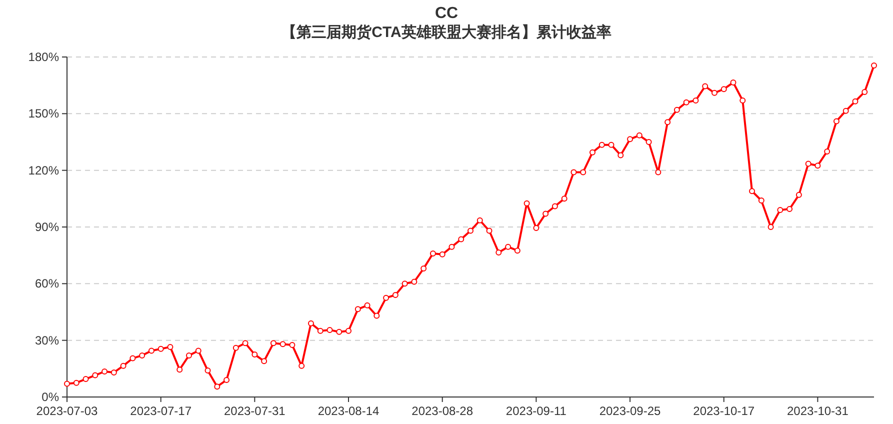 The height and width of the screenshot is (424, 893). What do you see at coordinates (255, 411) in the screenshot?
I see `x-tick-label: 2023-07-31` at bounding box center [255, 411].